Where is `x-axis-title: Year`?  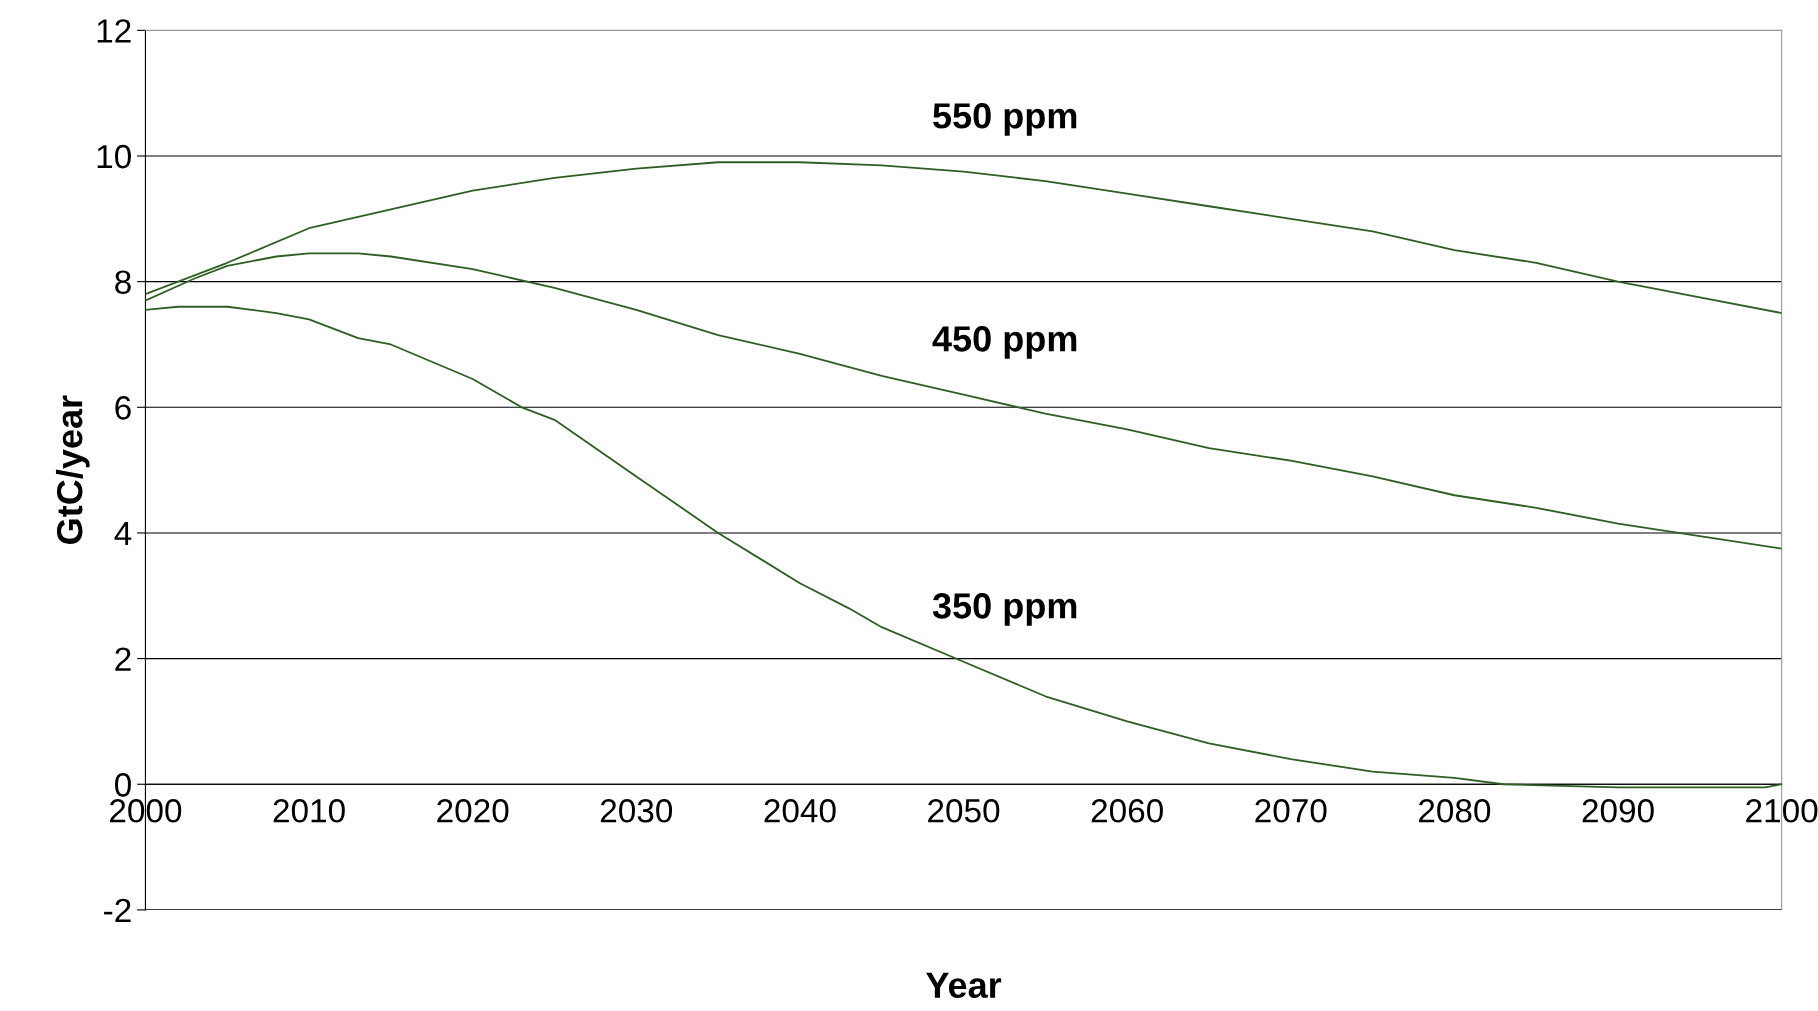 x-axis-title: Year is located at coordinates (964, 985).